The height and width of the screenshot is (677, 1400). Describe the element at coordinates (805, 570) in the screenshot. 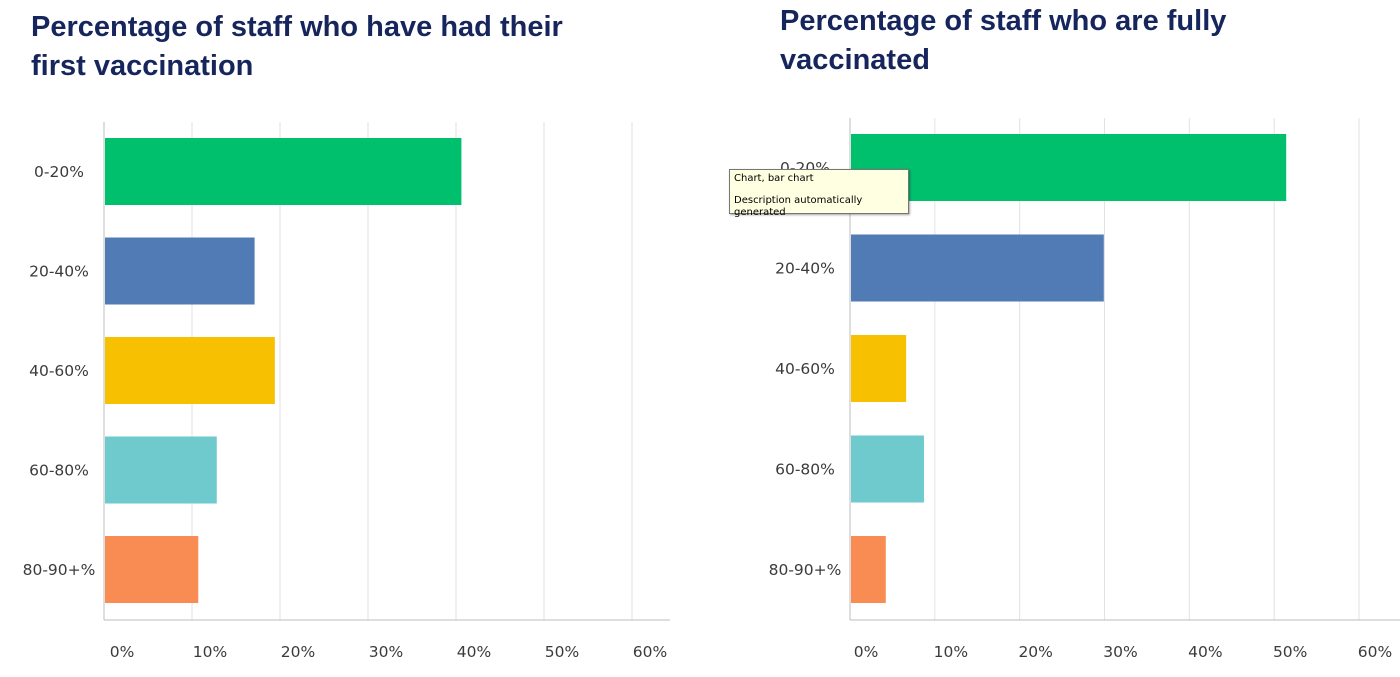

I see `right-category-label-80-90: 80-90+%` at that location.